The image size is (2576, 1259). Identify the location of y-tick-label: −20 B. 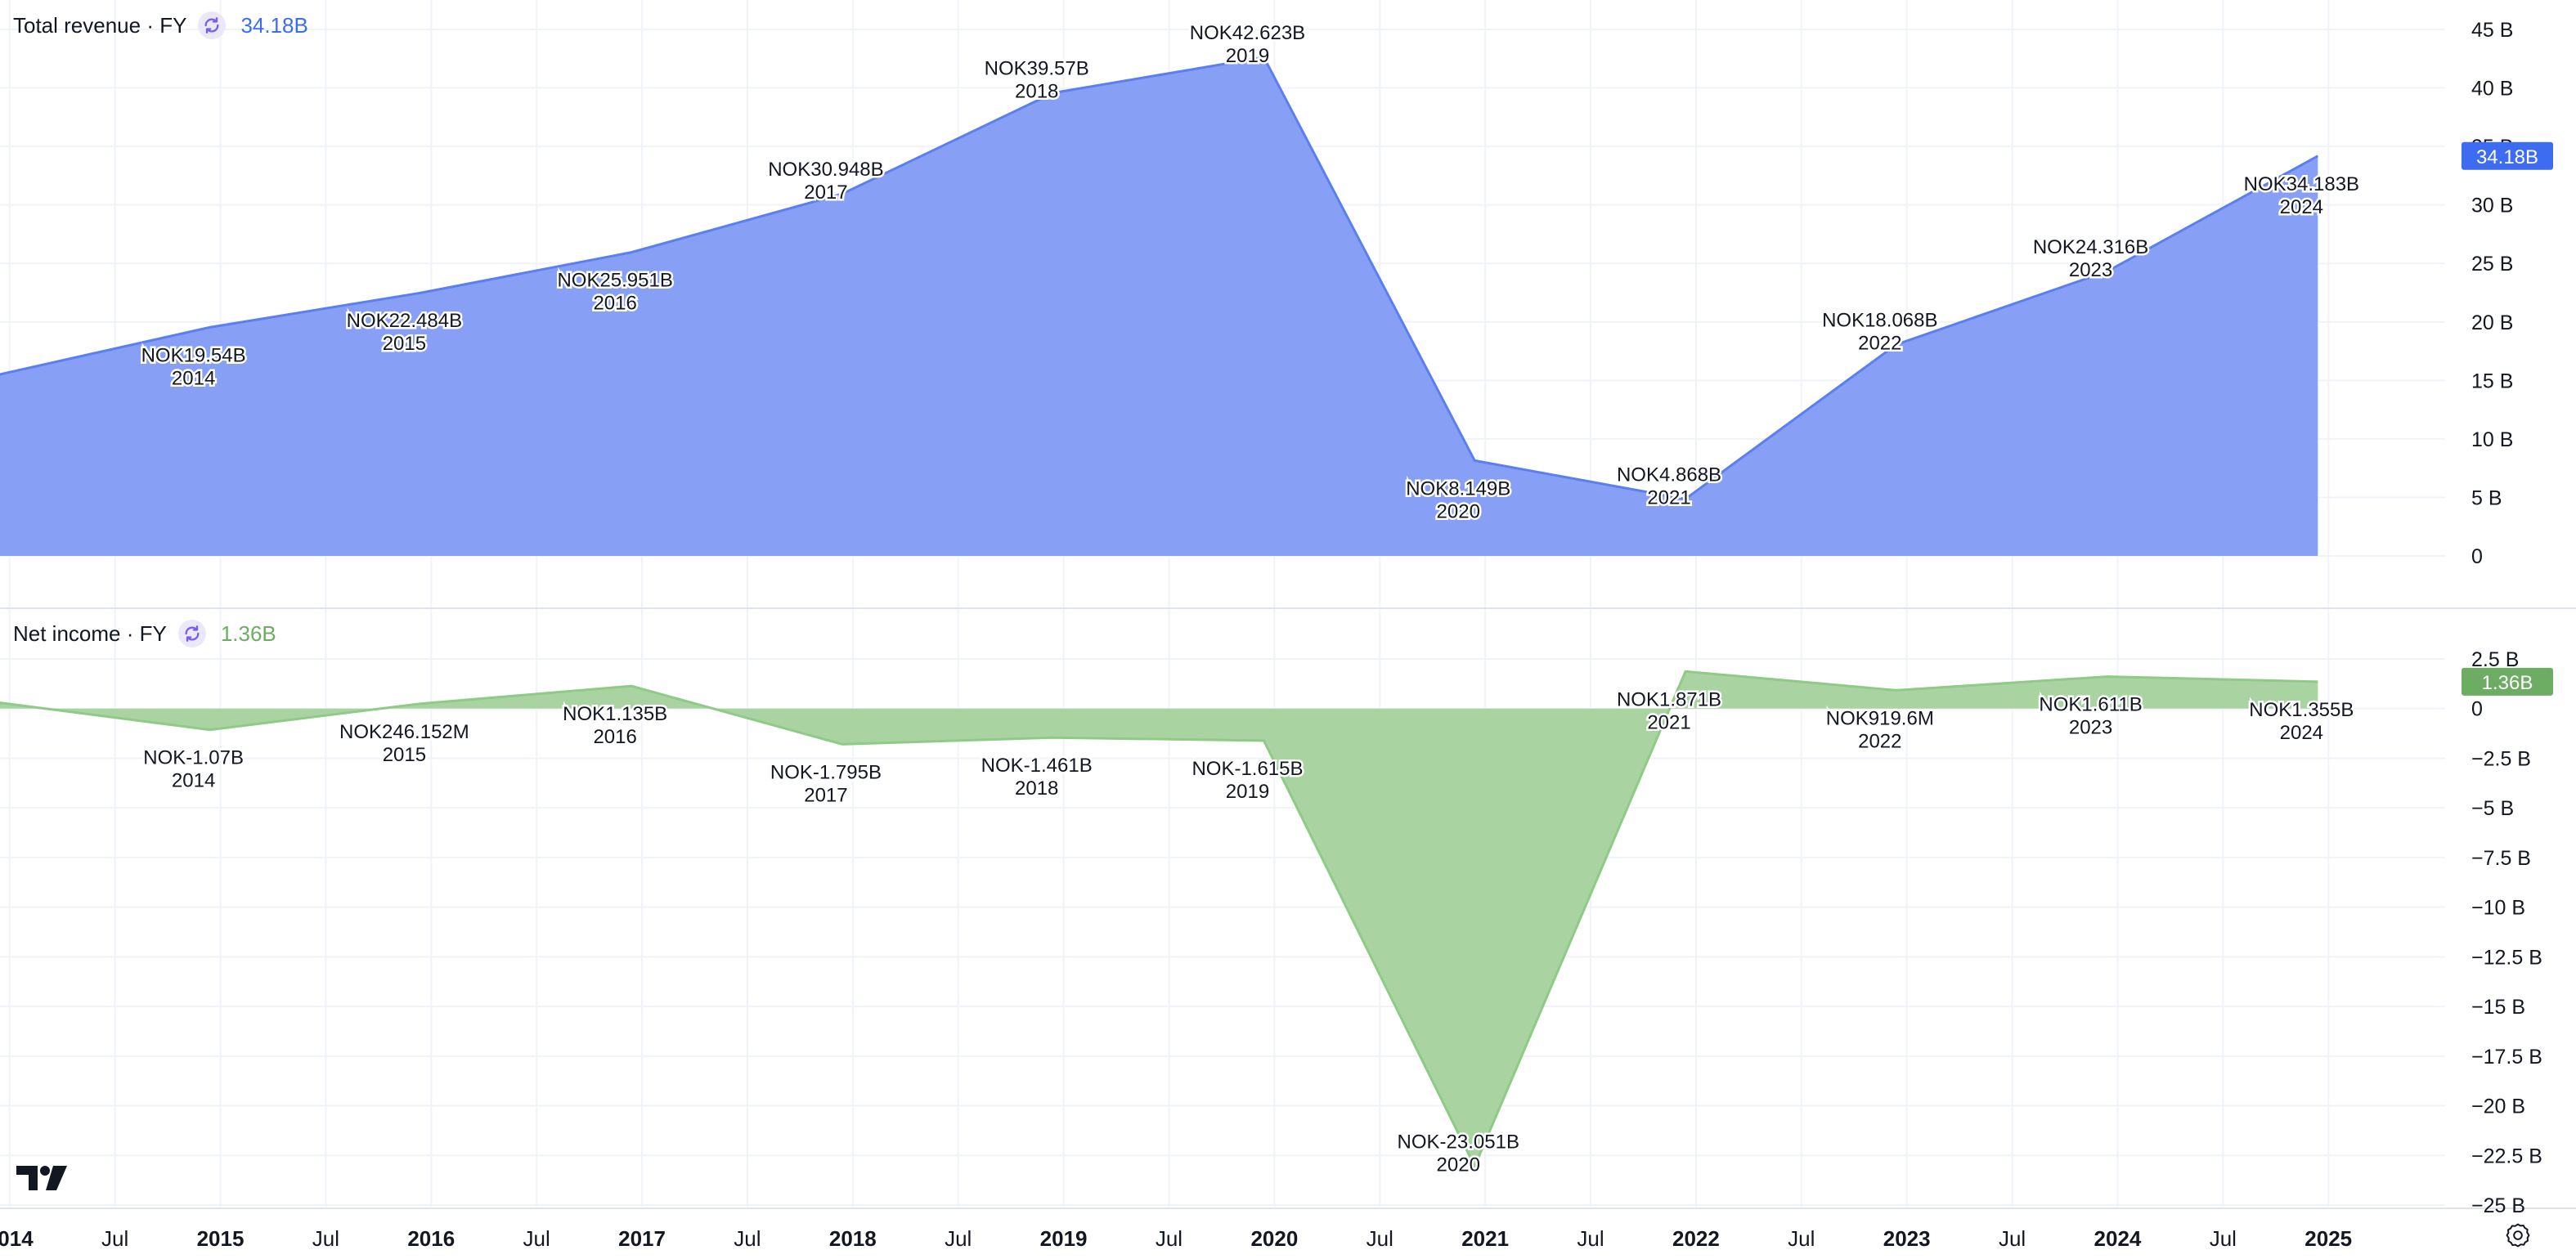
(2498, 1106).